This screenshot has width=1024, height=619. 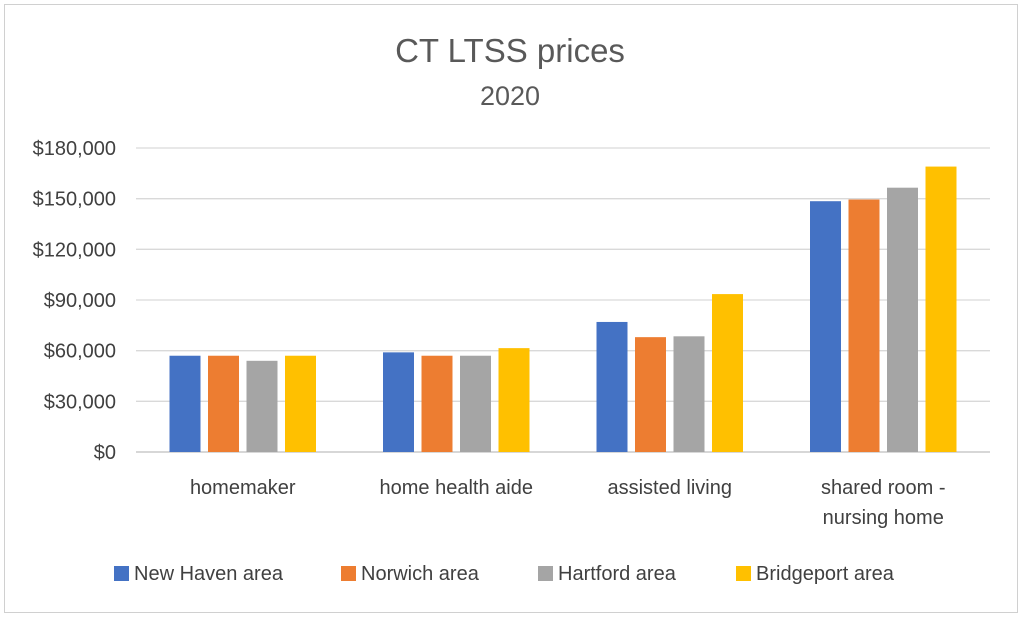 What do you see at coordinates (74, 250) in the screenshot?
I see `y-tick-label: $120,000` at bounding box center [74, 250].